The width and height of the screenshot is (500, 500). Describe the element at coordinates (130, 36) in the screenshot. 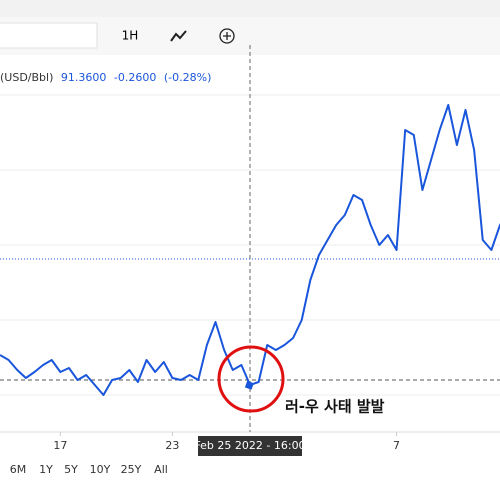

I see `interval-button: 1H` at that location.